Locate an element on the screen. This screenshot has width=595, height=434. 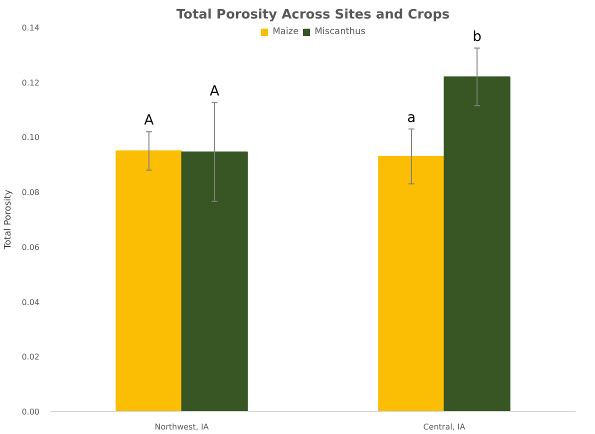
x-tick-label: Central, IA is located at coordinates (444, 427).